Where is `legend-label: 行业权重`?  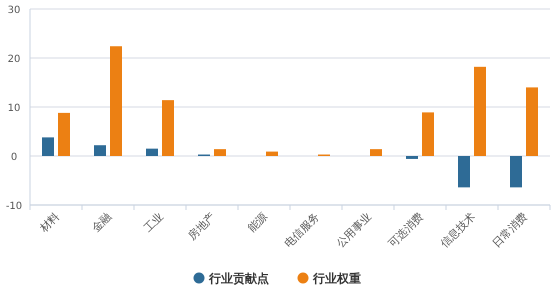
legend-label: 行业权重 is located at coordinates (336, 279).